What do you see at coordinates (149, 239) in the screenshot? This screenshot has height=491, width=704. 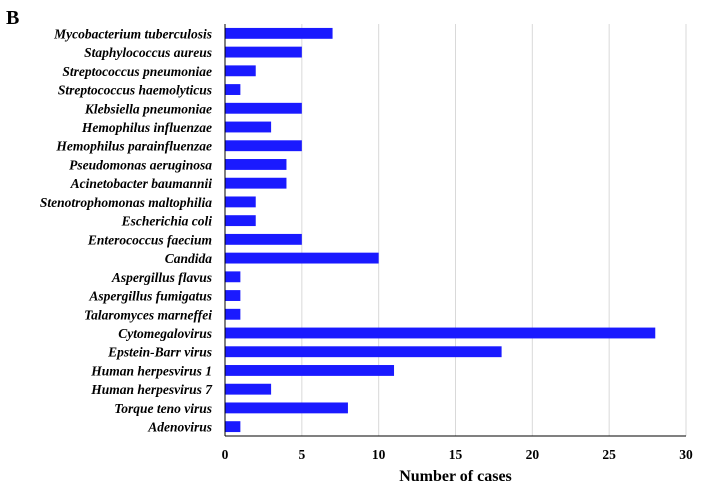 I see `category-label: Enterococcus faecium` at bounding box center [149, 239].